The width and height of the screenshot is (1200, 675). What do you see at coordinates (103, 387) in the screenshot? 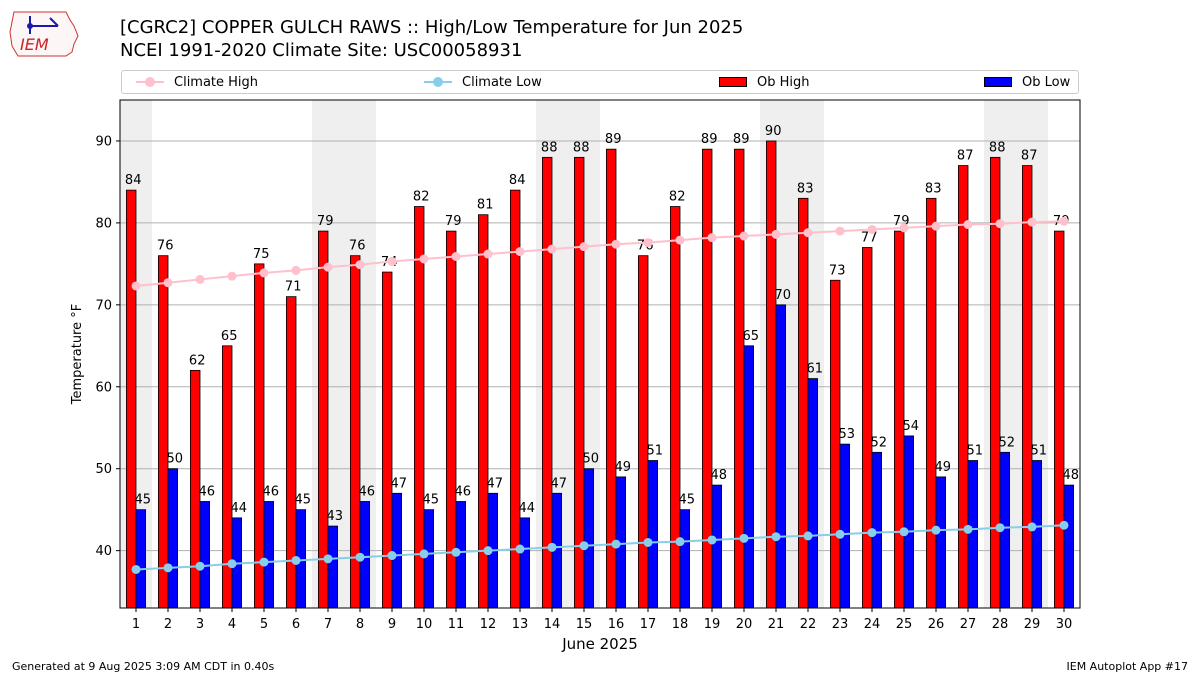
I see `y-tick-label: 60` at bounding box center [103, 387].